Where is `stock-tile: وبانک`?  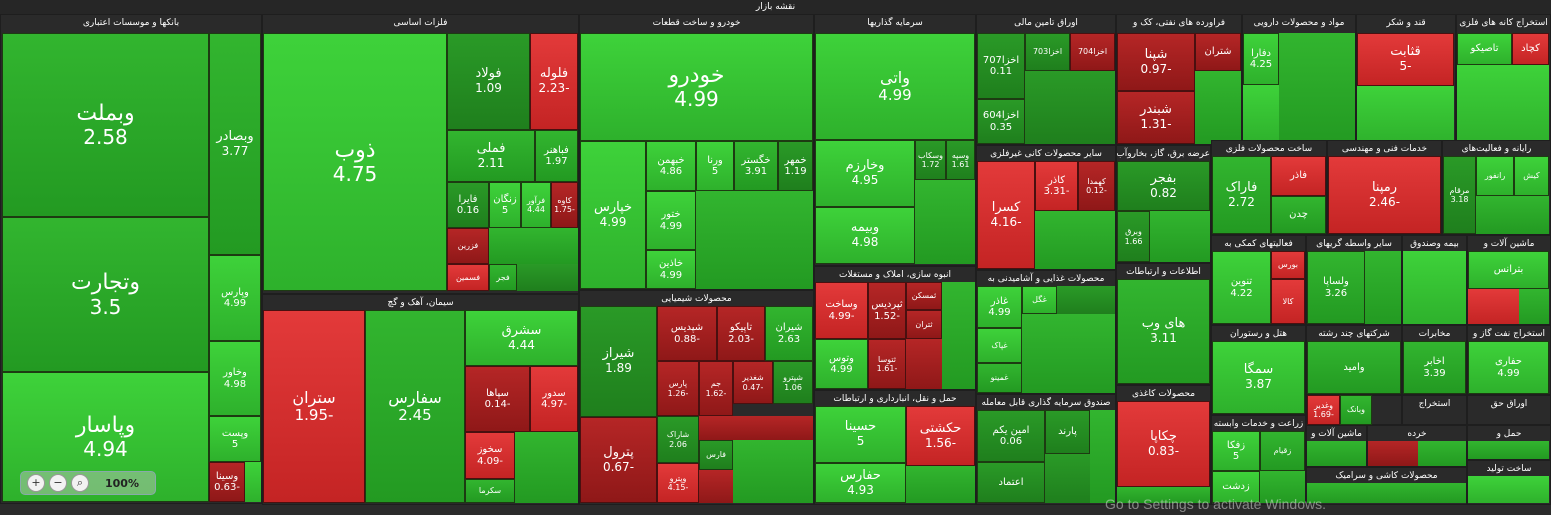
stock-tile: وبانک is located at coordinates (1356, 410).